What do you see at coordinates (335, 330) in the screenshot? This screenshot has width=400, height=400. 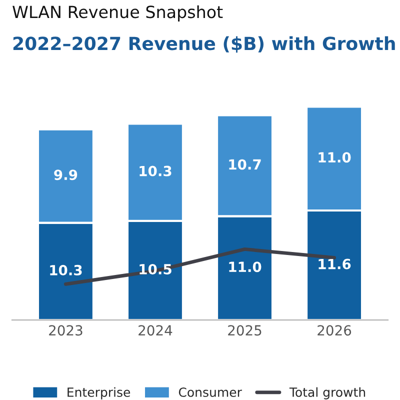 I see `x-tick-label: 2026` at bounding box center [335, 330].